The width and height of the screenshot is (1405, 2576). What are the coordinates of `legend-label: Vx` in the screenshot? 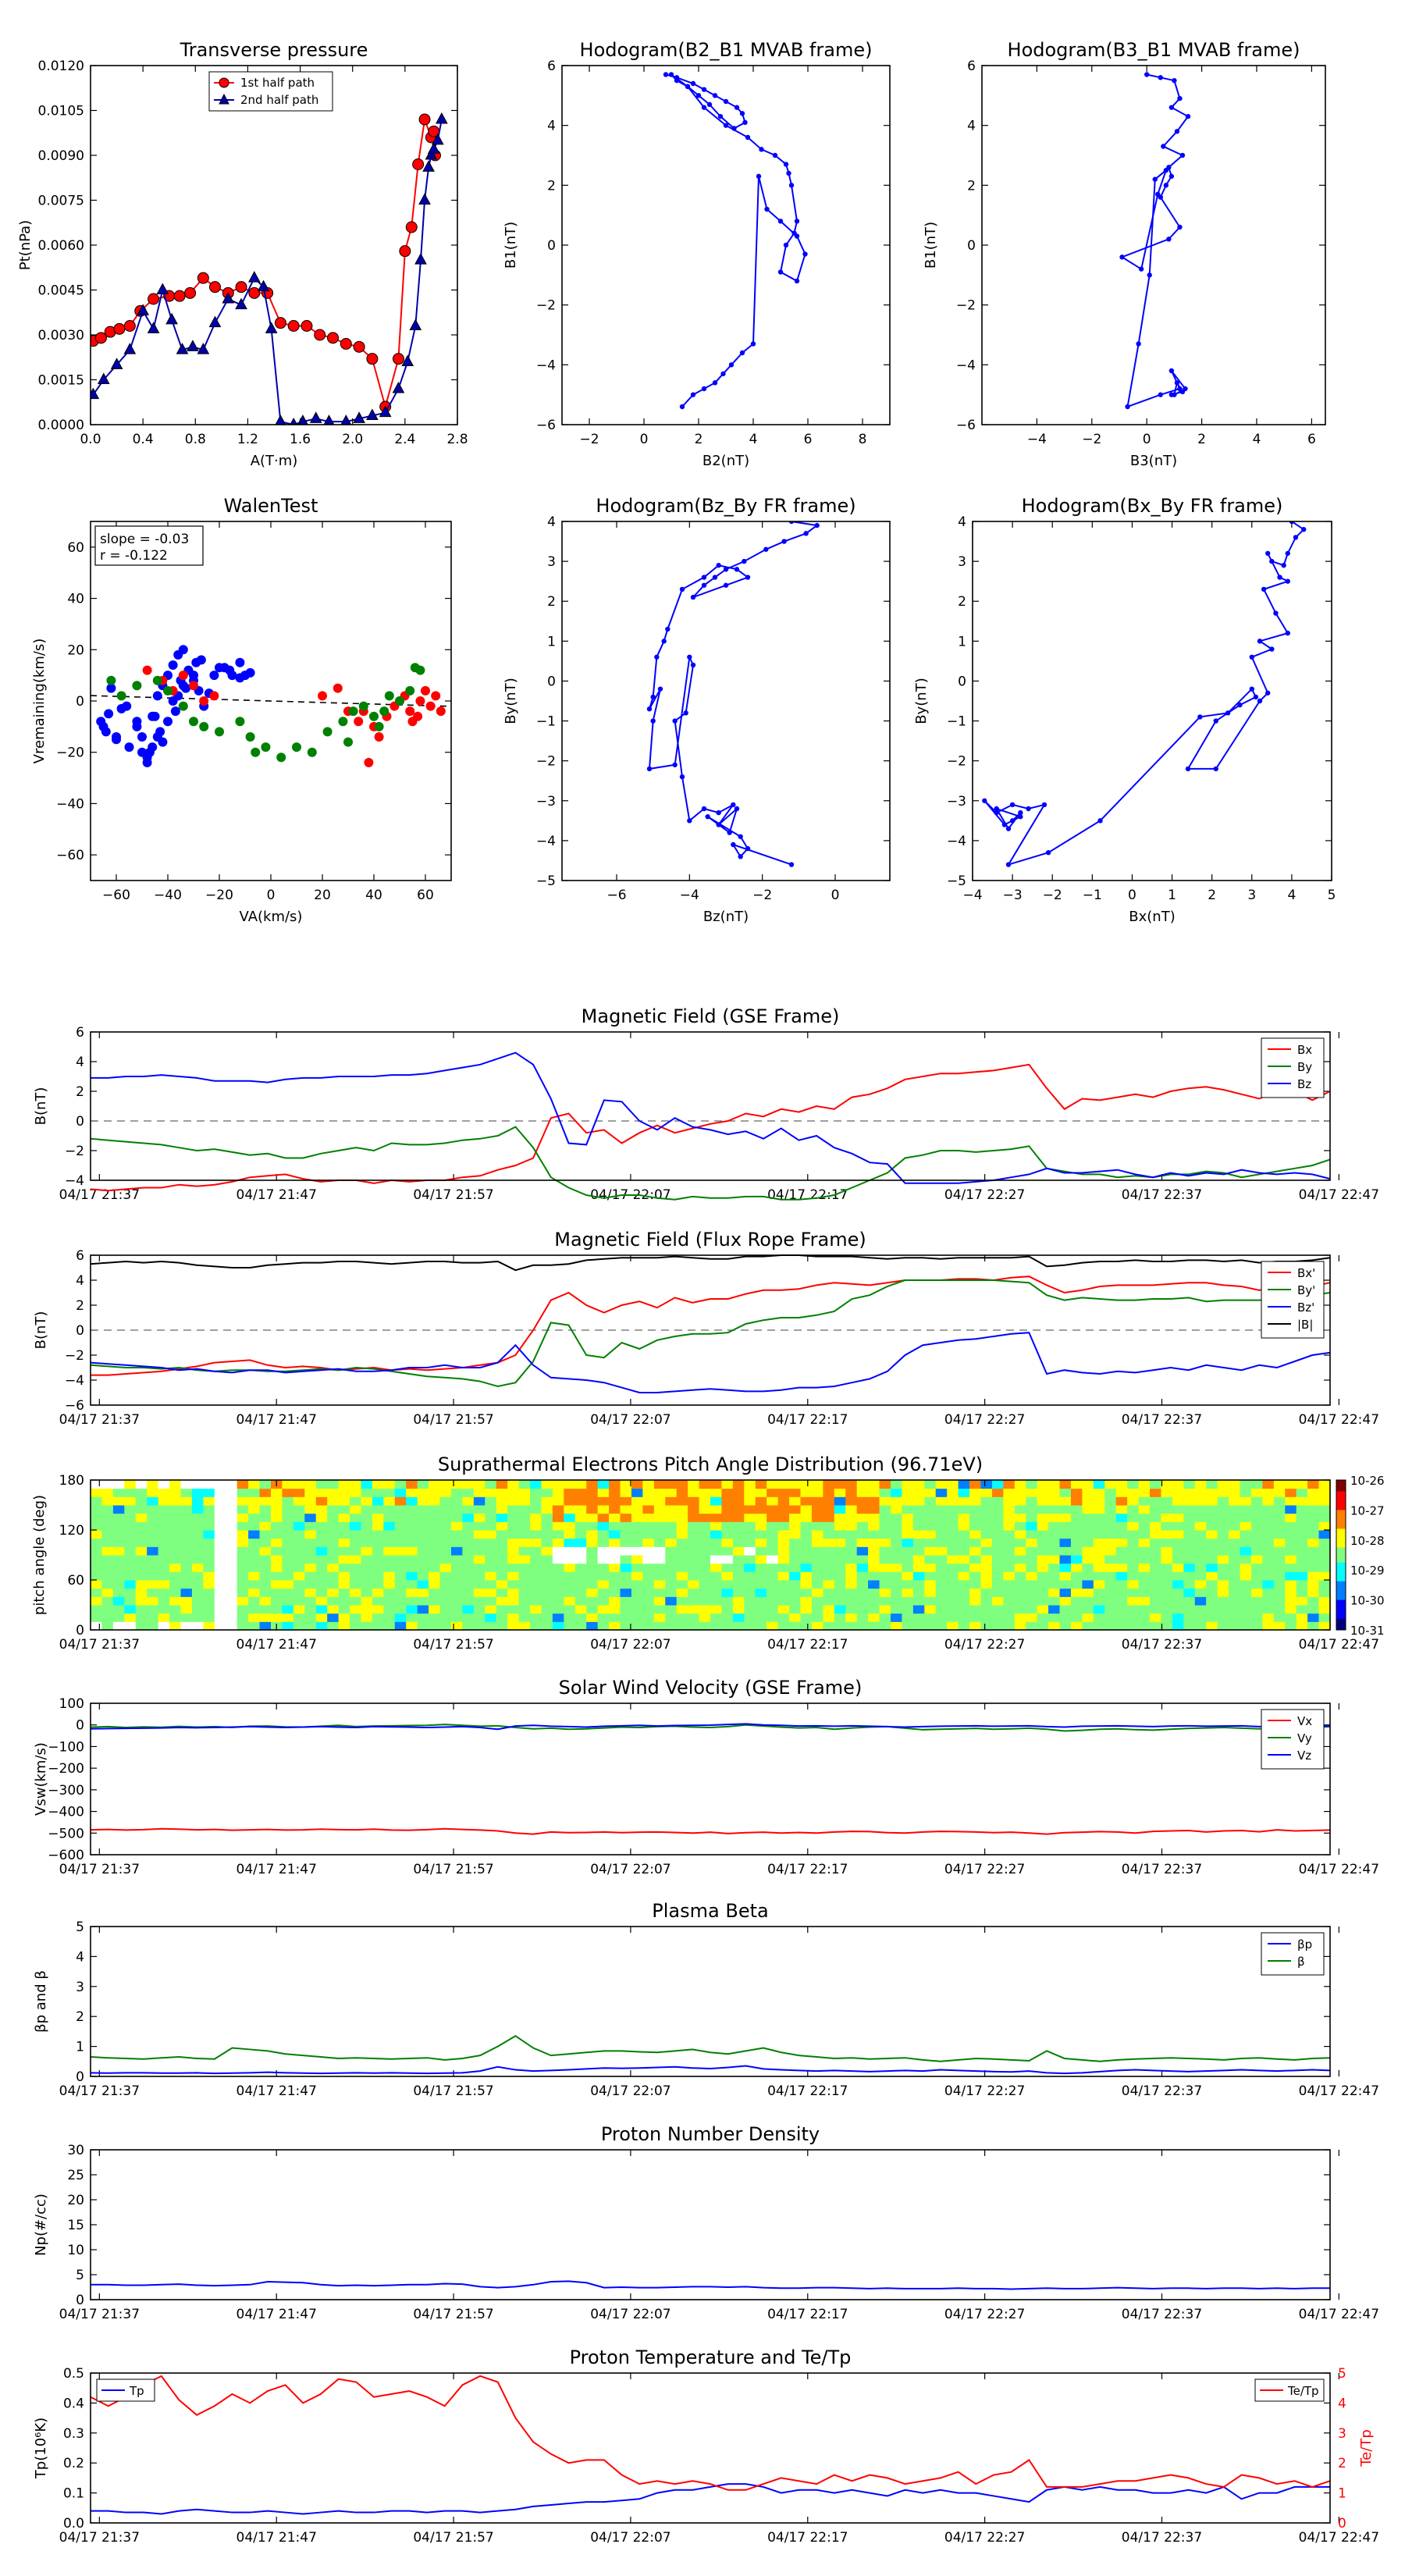 It's located at (1304, 1721).